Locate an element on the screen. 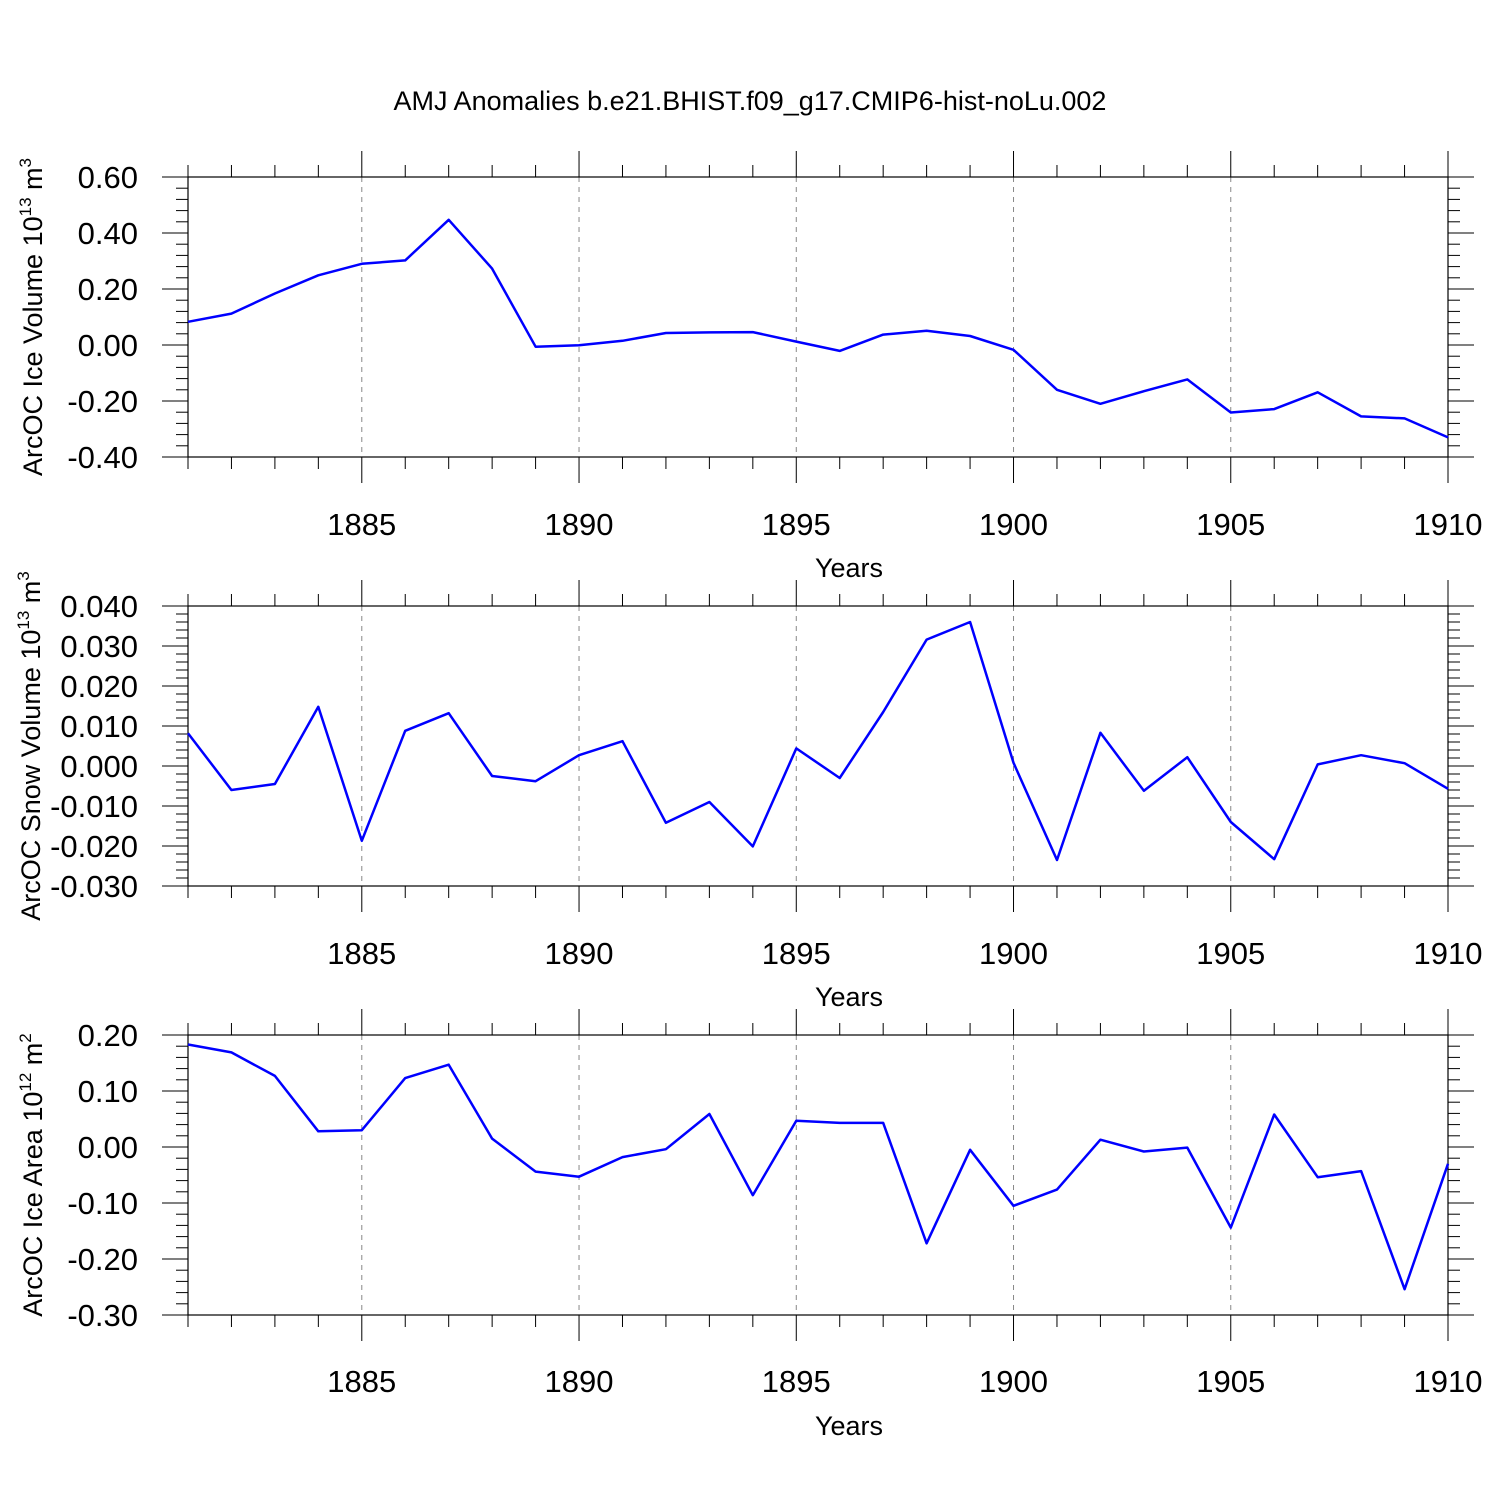  y-tick-label: 0.40 is located at coordinates (108, 233).